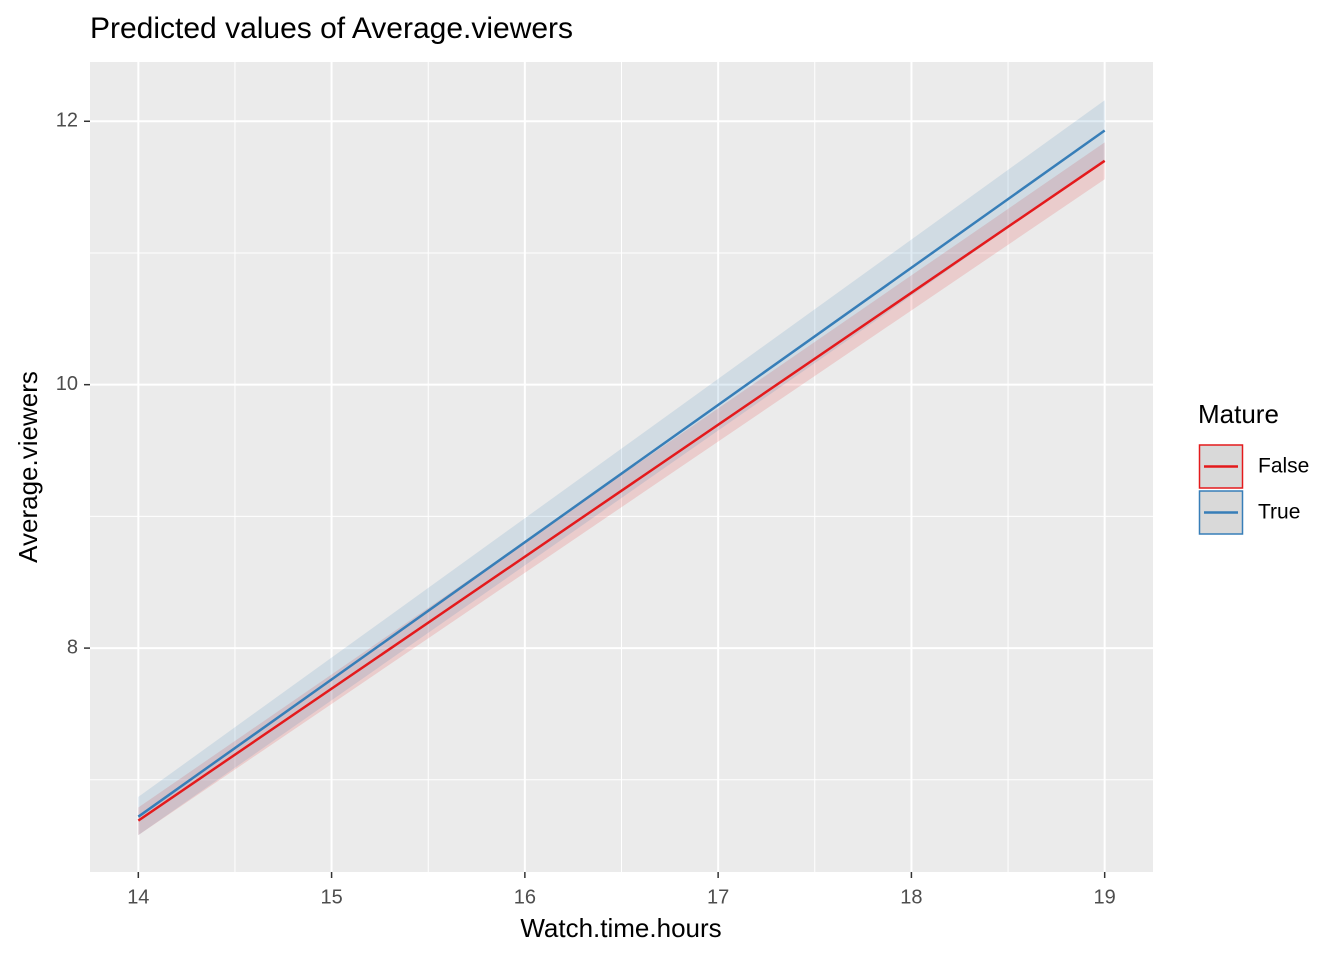  What do you see at coordinates (138, 897) in the screenshot?
I see `x-tick-label: 14` at bounding box center [138, 897].